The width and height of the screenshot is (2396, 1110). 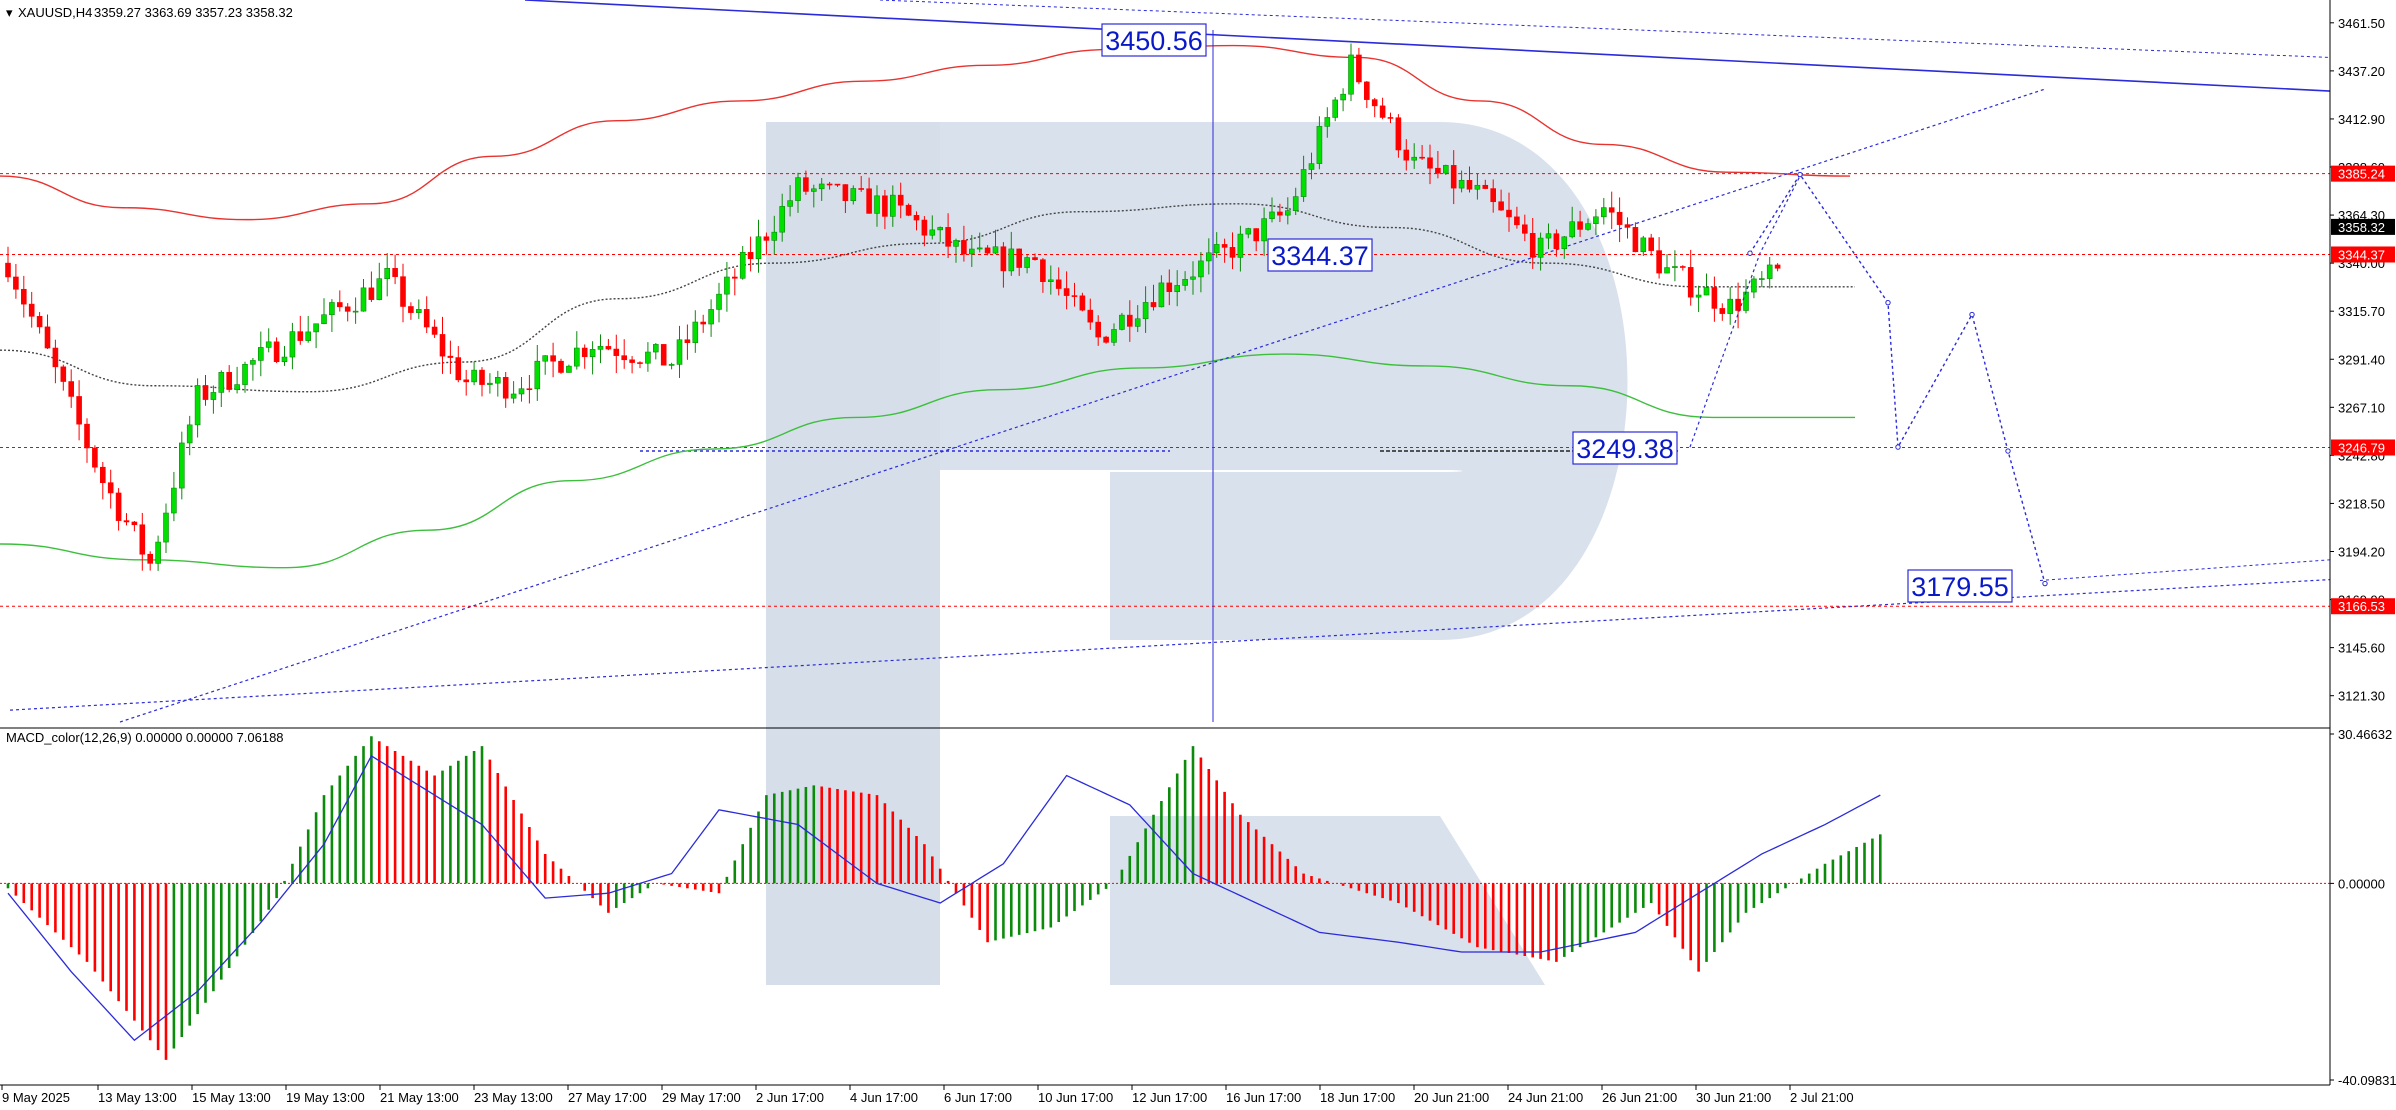 What do you see at coordinates (1745, 311) in the screenshot?
I see `forecast-rise` at bounding box center [1745, 311].